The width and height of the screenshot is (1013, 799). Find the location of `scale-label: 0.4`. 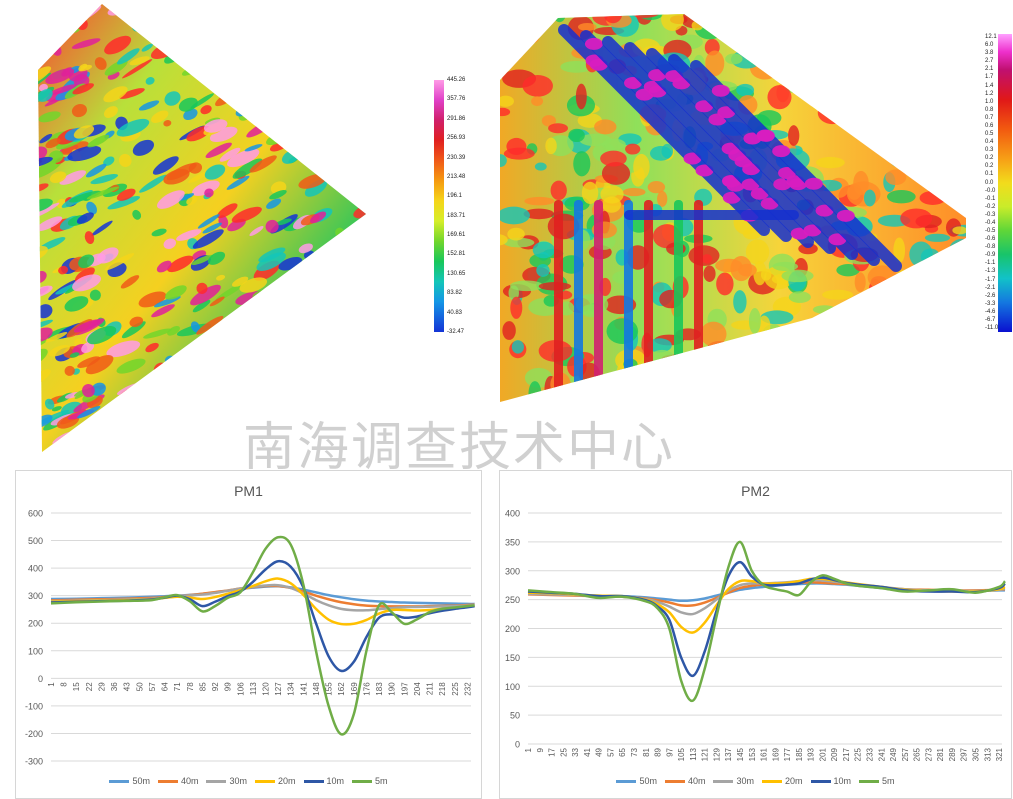

scale-label: 0.4 is located at coordinates (989, 142).